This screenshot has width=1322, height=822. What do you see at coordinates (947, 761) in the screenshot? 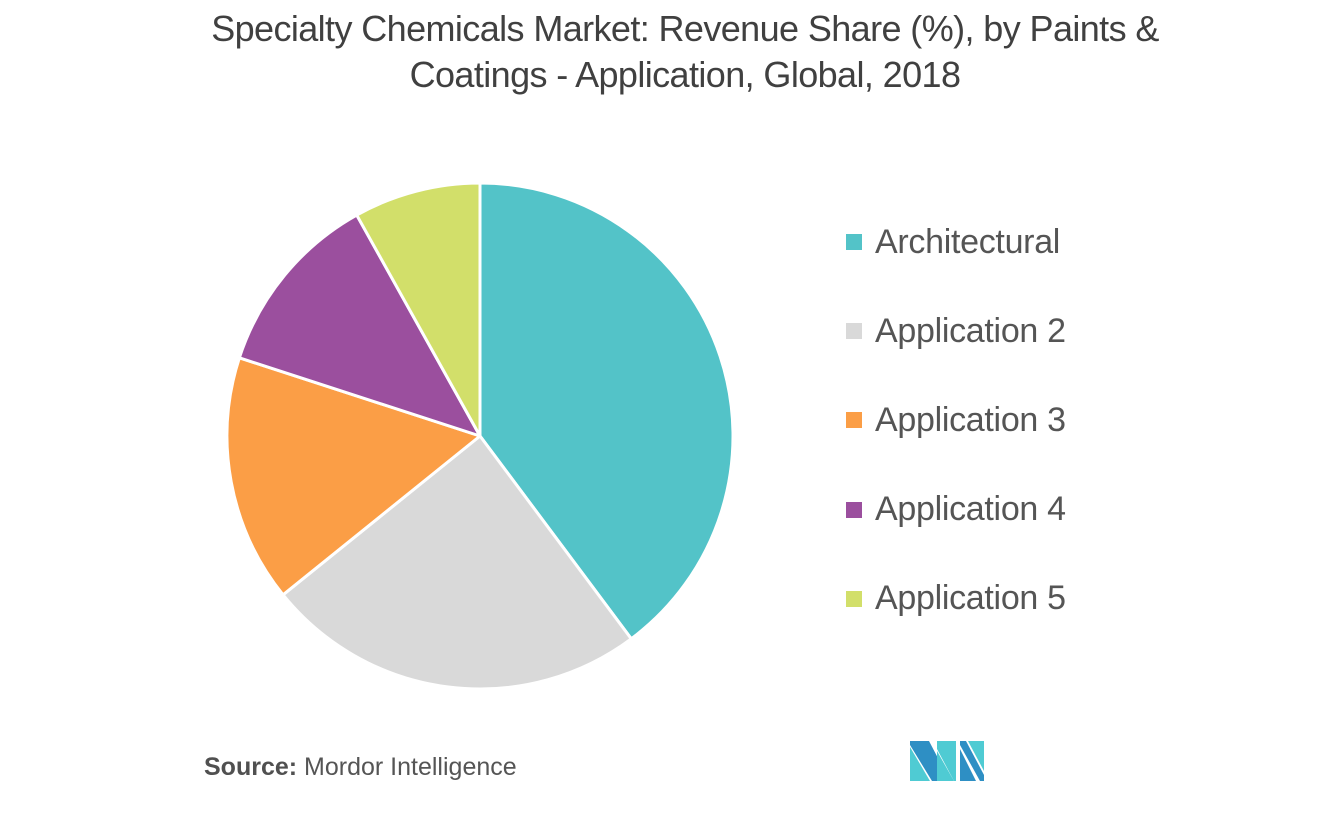
I see `mordor-intelligence-logo-icon` at bounding box center [947, 761].